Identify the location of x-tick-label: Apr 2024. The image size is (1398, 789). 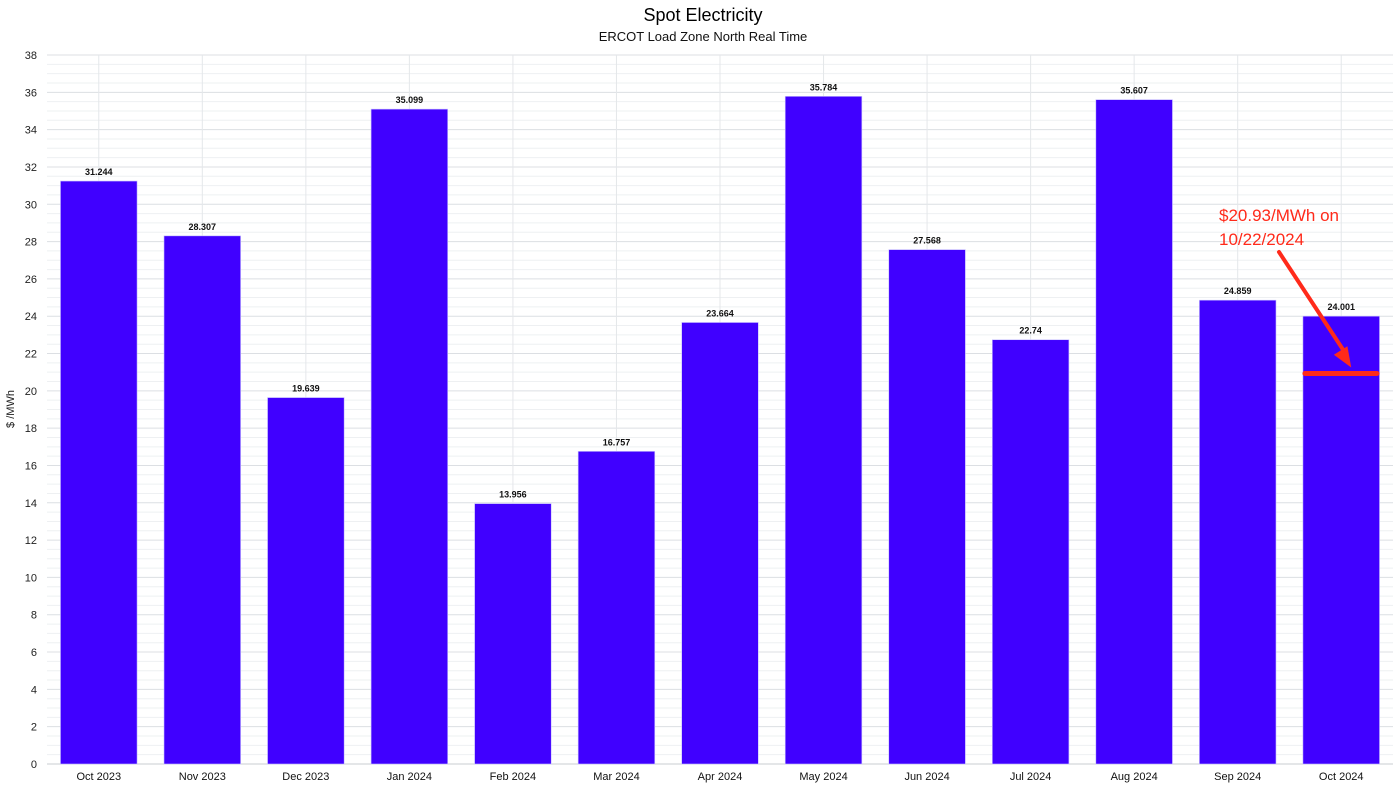
(720, 777).